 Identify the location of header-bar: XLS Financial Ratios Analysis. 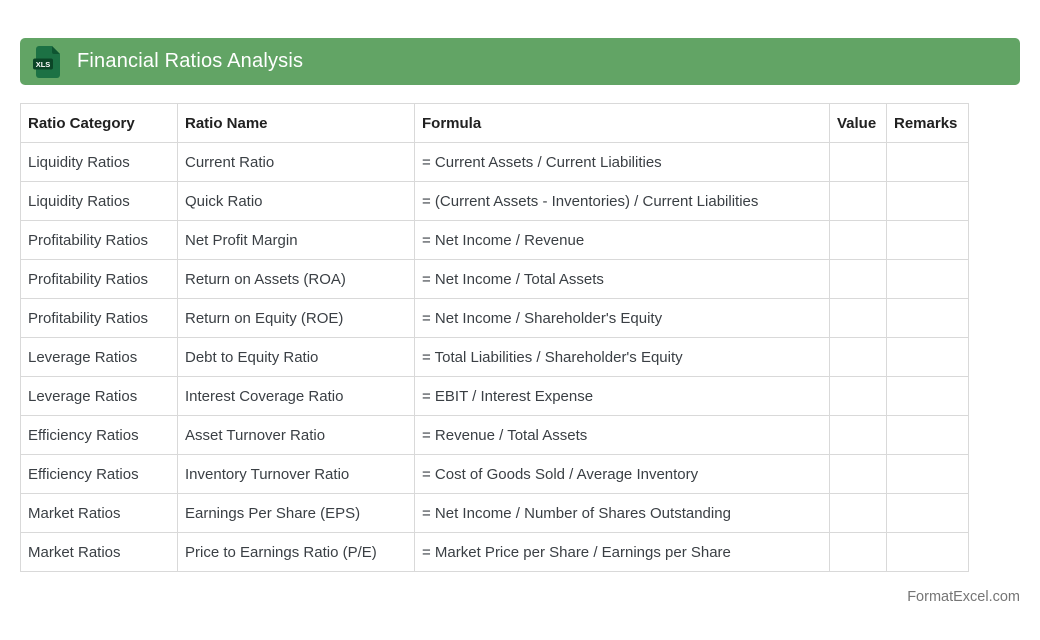
(520, 61).